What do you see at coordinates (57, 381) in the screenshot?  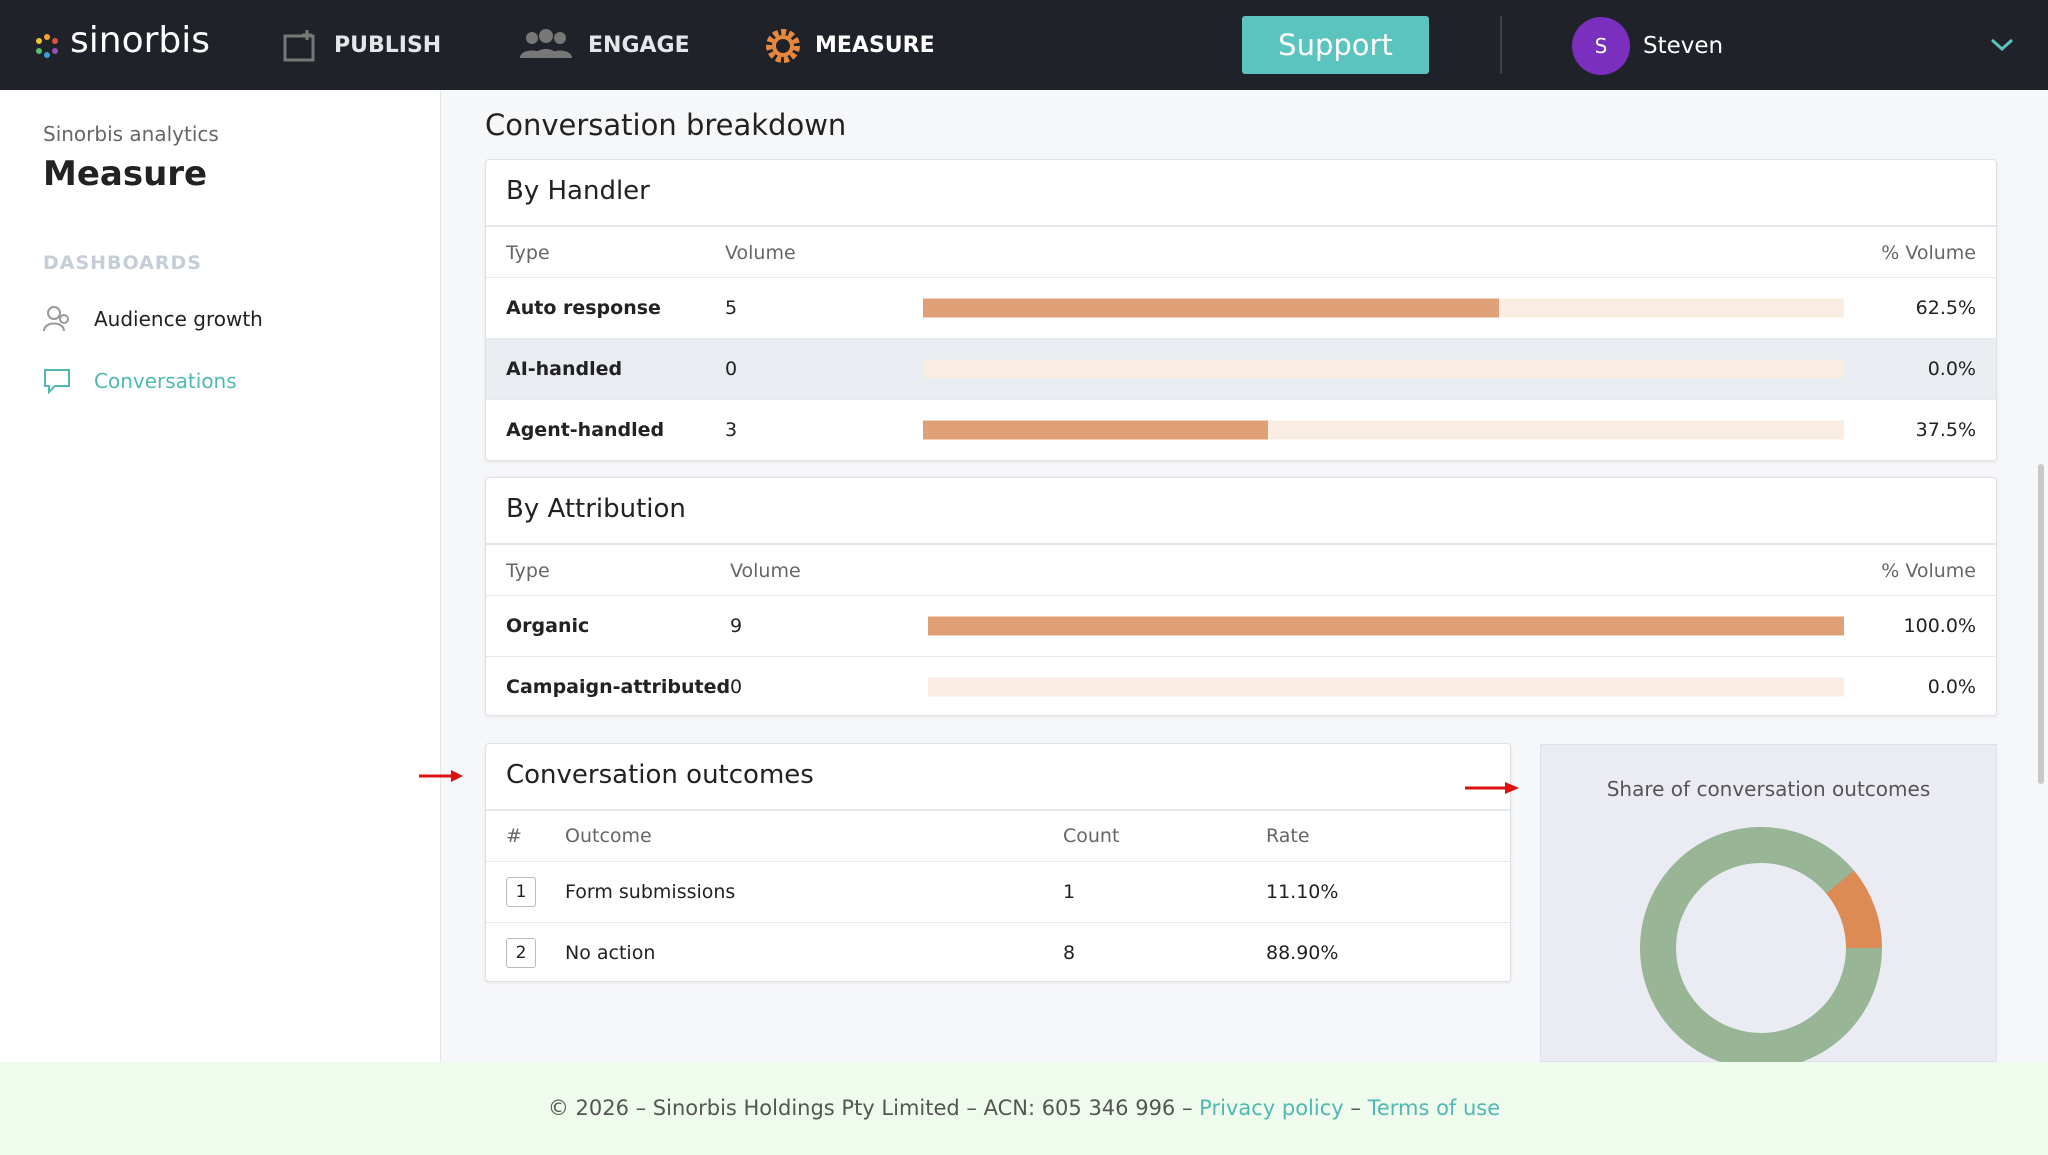 I see `conversations-icon` at bounding box center [57, 381].